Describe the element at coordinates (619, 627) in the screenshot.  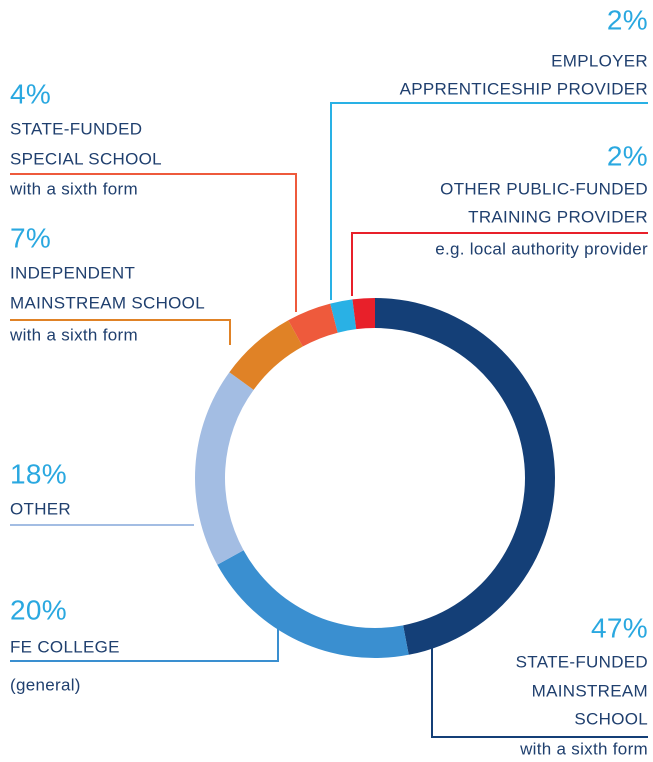
I see `percent-label: 47%` at that location.